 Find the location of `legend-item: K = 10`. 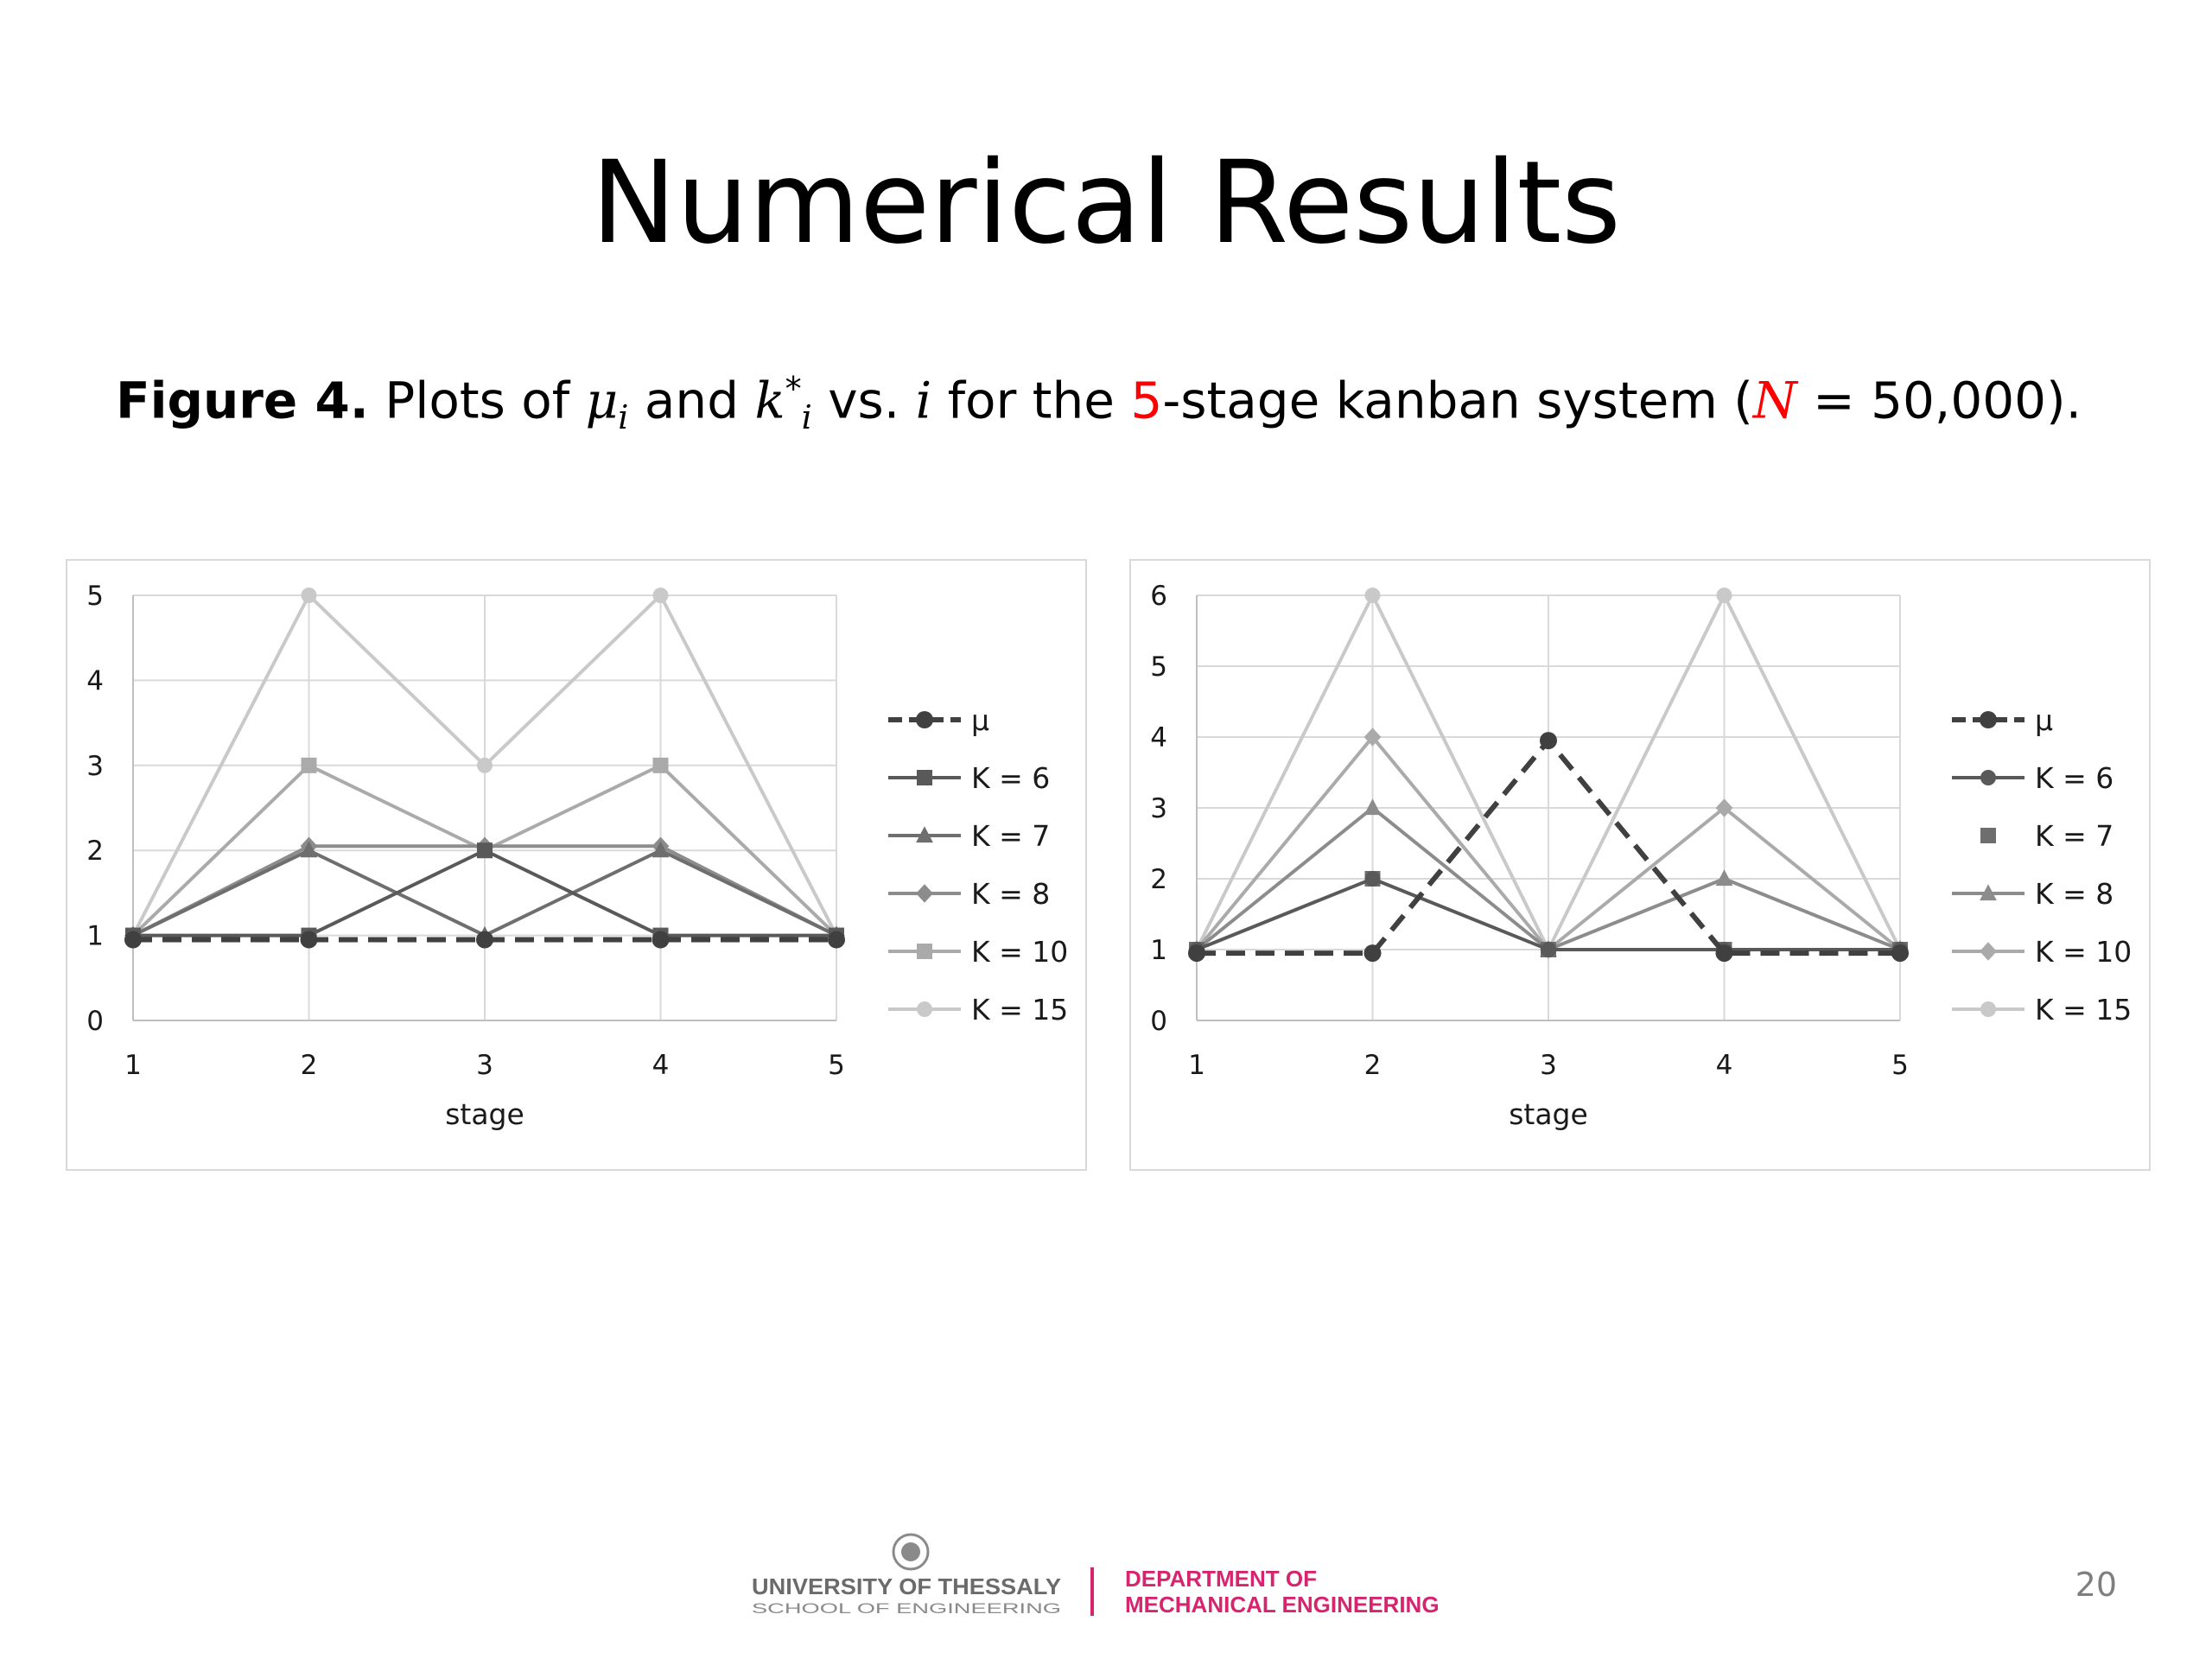

legend-item: K = 10 is located at coordinates (978, 952).